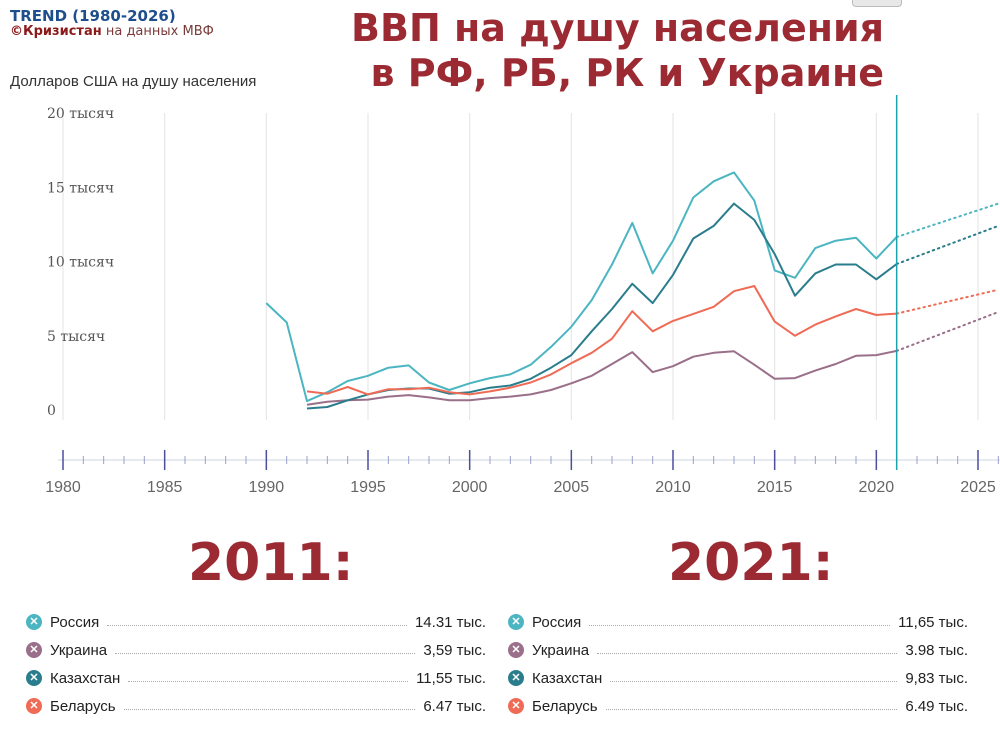 The image size is (1000, 750). I want to click on legend-value: 3.98 тыс., so click(936, 650).